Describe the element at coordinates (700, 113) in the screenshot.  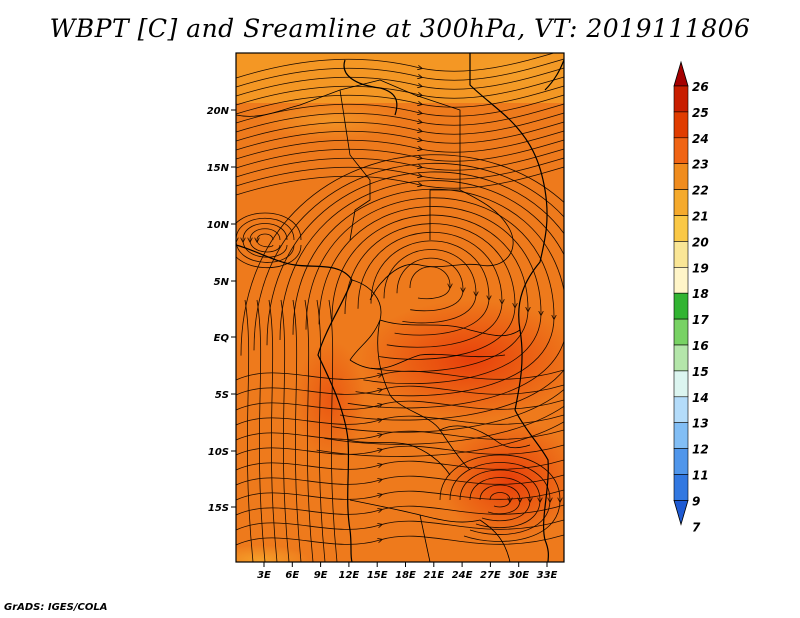
I see `colorbar-label: 25` at that location.